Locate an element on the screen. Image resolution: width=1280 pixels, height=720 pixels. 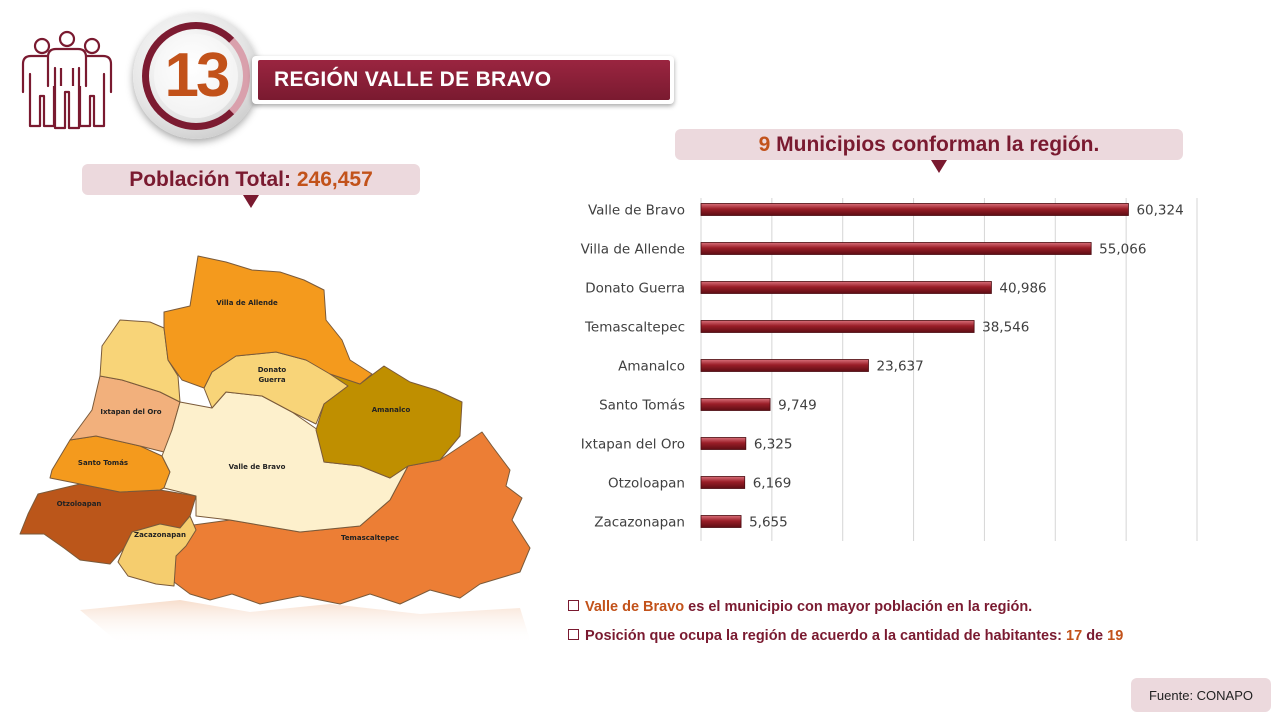
badge-inner: 13 is located at coordinates (196, 76).